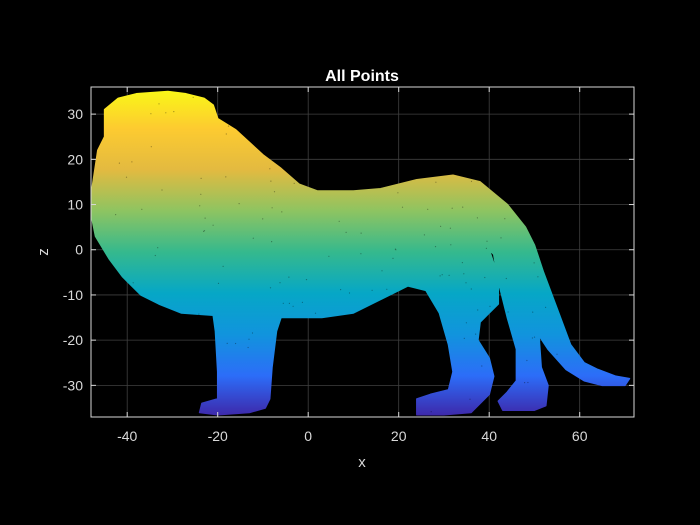 The image size is (700, 525). What do you see at coordinates (75, 159) in the screenshot?
I see `y-tick-label: 20` at bounding box center [75, 159].